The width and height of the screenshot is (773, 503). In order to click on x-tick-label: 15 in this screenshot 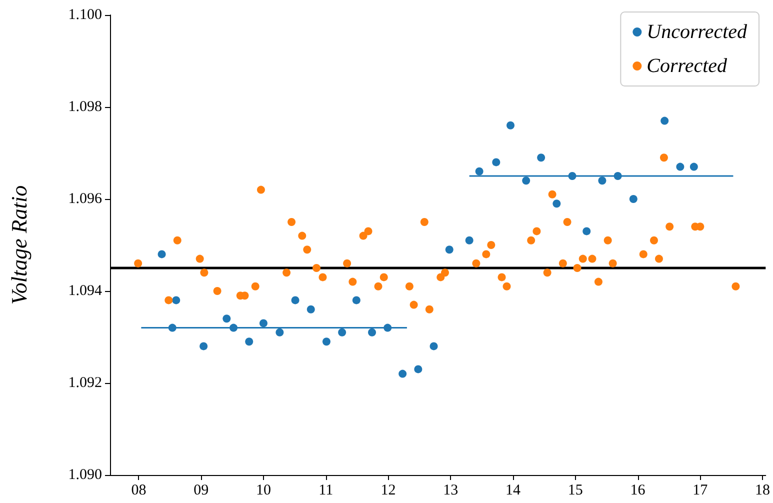, I will do `click(575, 490)`.